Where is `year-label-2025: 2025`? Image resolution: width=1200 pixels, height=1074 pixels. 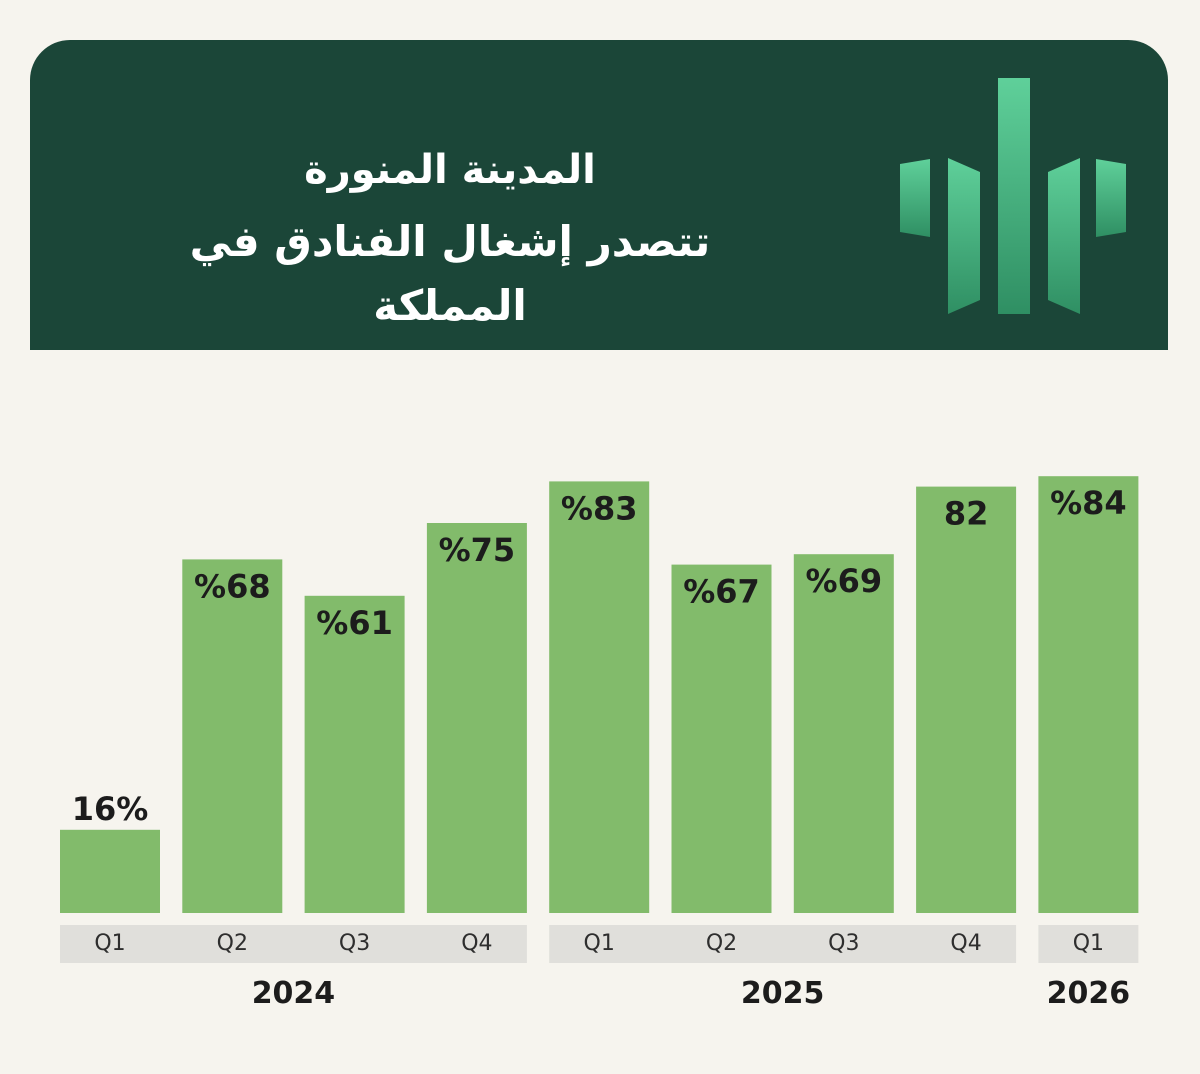 year-label-2025: 2025 is located at coordinates (783, 993).